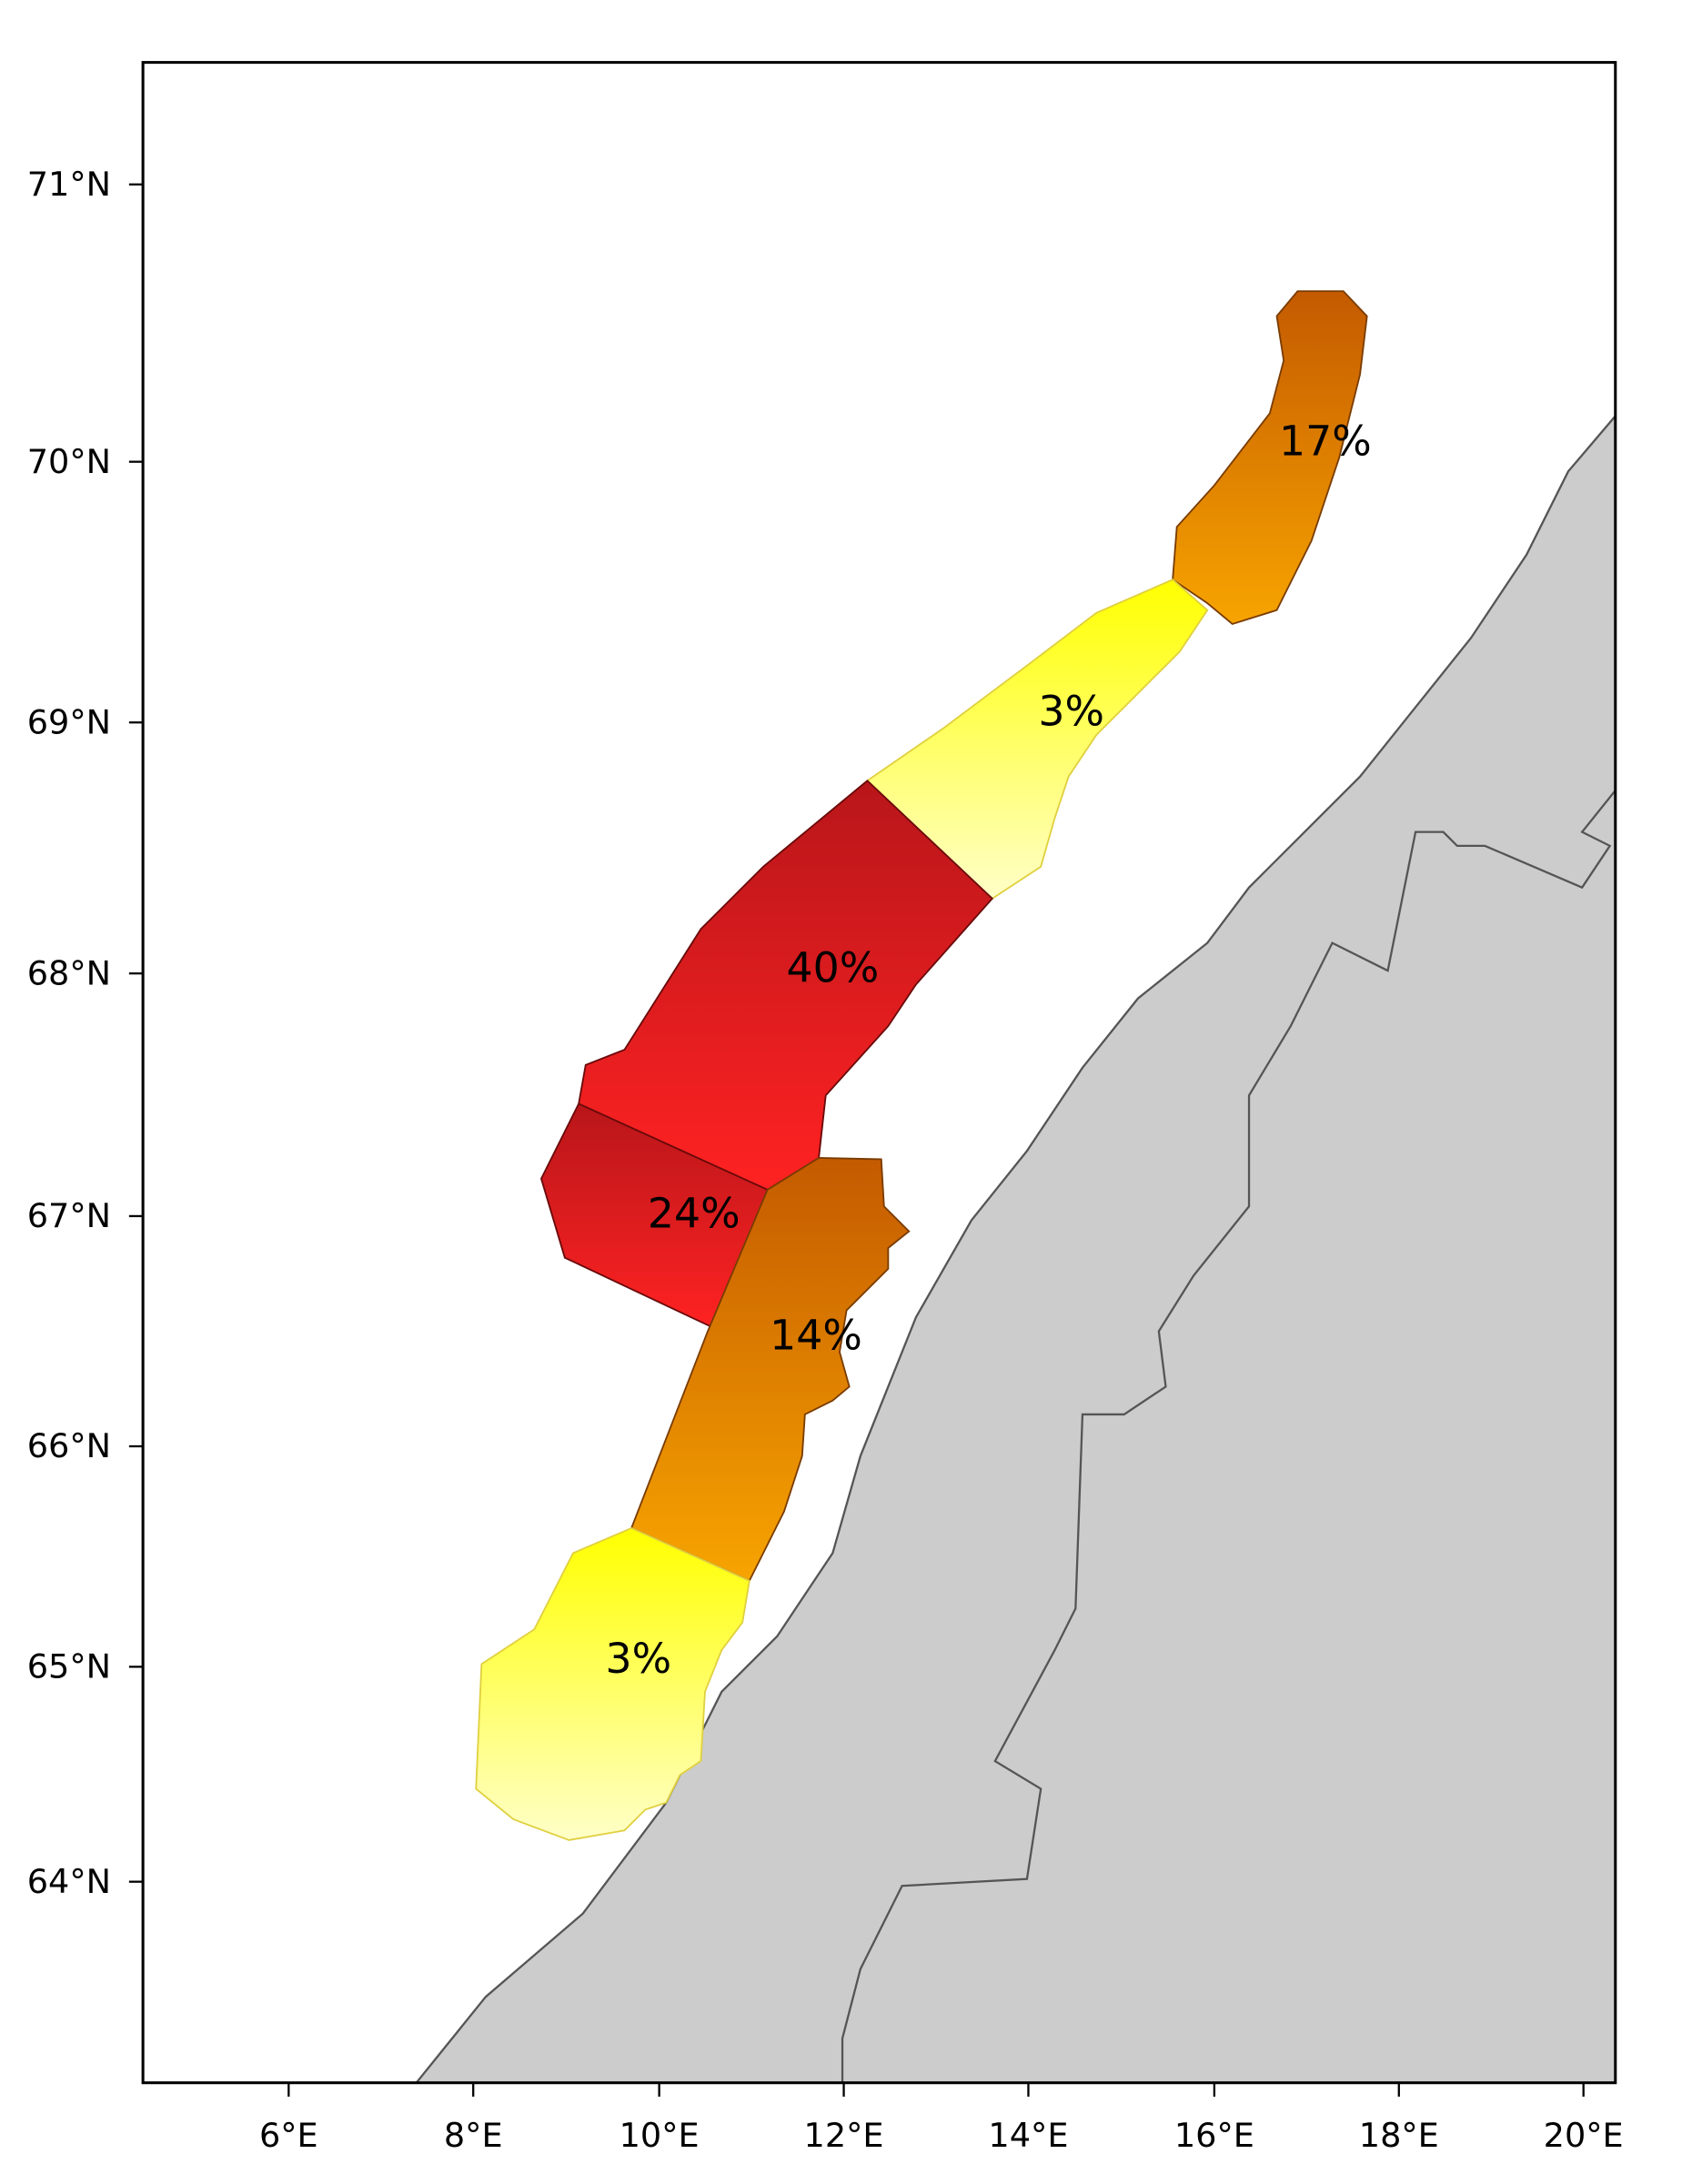 This screenshot has height=2184, width=1682. What do you see at coordinates (1584, 2135) in the screenshot?
I see `x-tick-label: 20°E` at bounding box center [1584, 2135].